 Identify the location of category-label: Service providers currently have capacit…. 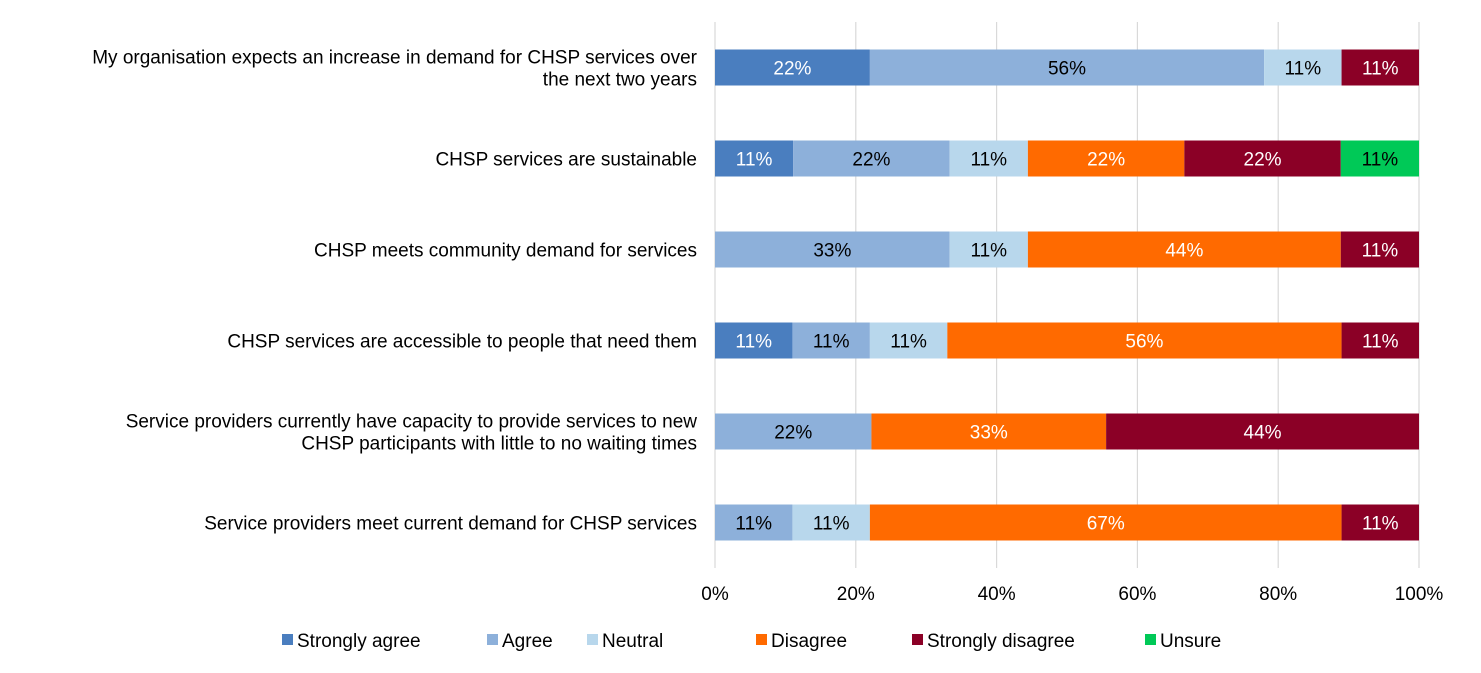
(412, 422).